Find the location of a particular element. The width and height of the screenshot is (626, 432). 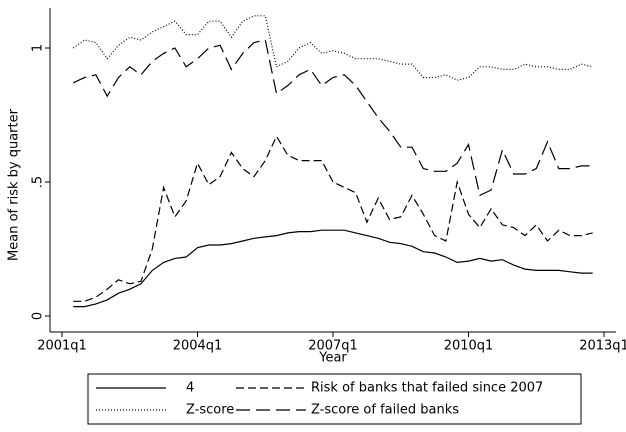

y-tick-label: 1 is located at coordinates (38, 48).